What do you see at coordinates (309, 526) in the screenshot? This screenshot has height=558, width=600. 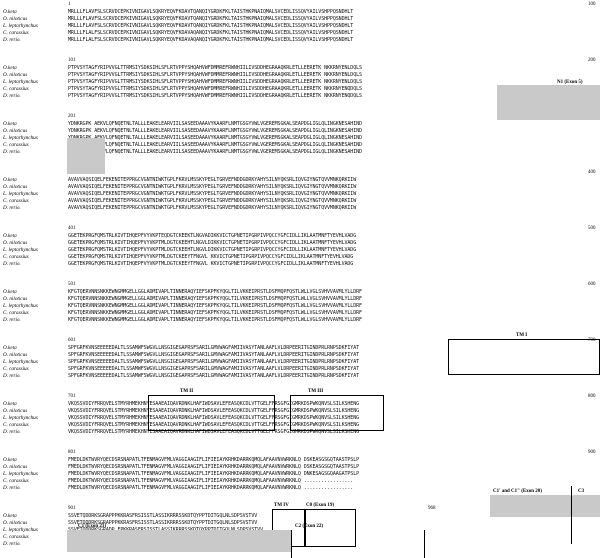 I see `c2-label: C2 (Exon 22)` at bounding box center [309, 526].